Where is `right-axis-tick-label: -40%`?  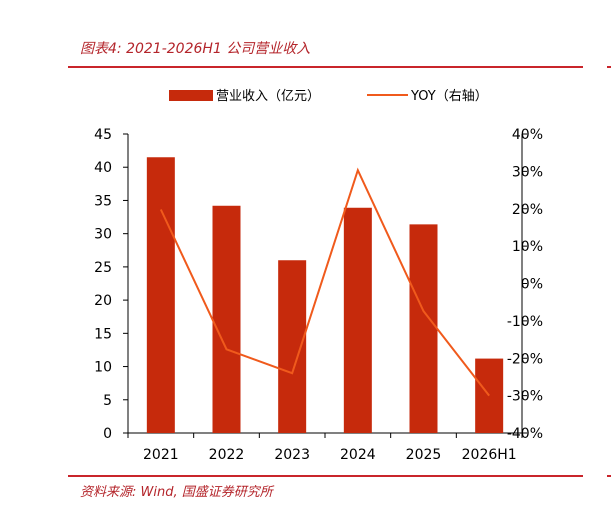
right-axis-tick-label: -40% is located at coordinates (525, 434).